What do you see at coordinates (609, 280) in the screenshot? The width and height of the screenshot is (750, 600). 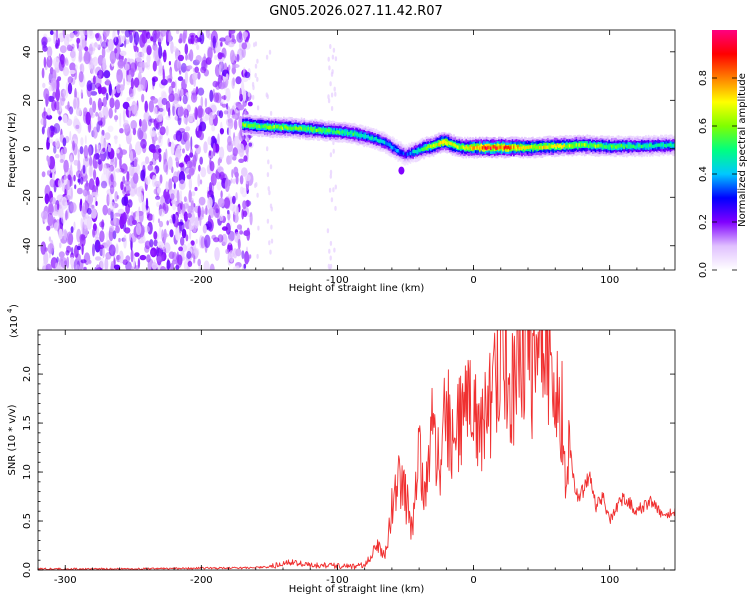 I see `spectrogram-x-tick-label: 100` at bounding box center [609, 280].